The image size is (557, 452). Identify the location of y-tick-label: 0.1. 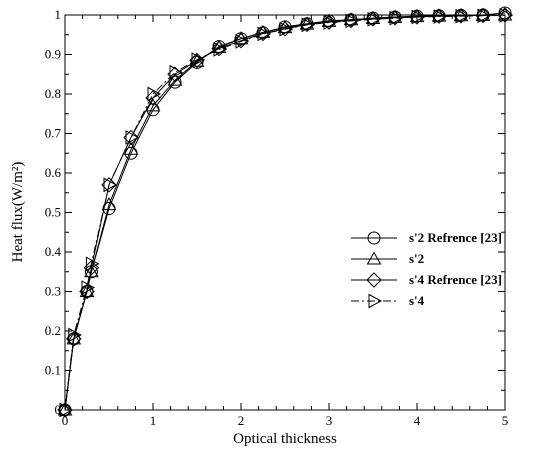
(53, 370).